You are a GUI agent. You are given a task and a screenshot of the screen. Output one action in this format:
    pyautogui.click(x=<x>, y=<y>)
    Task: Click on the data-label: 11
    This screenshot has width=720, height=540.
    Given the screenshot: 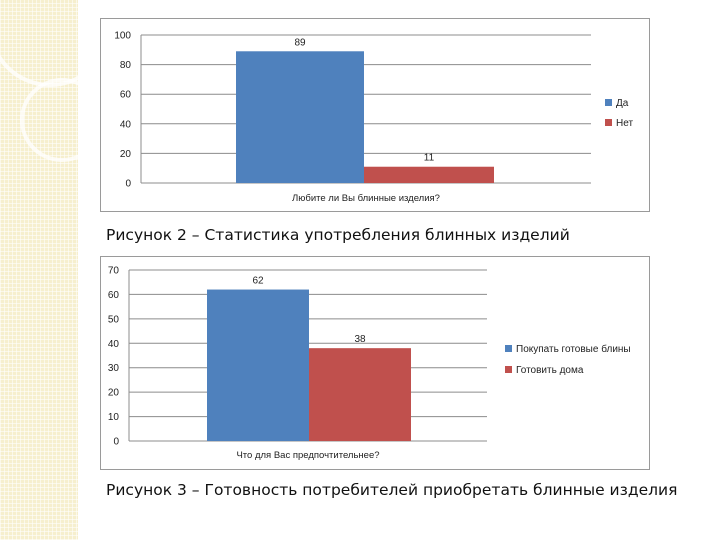 What is the action you would take?
    pyautogui.click(x=429, y=158)
    